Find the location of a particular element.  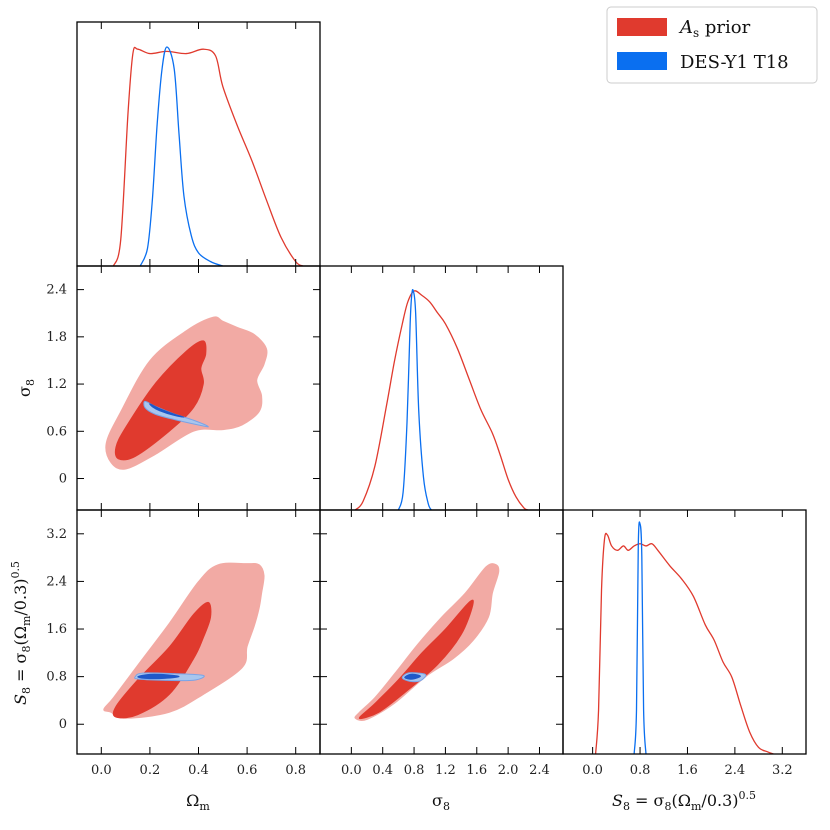

y-tick-label: 1.8 is located at coordinates (56, 337).